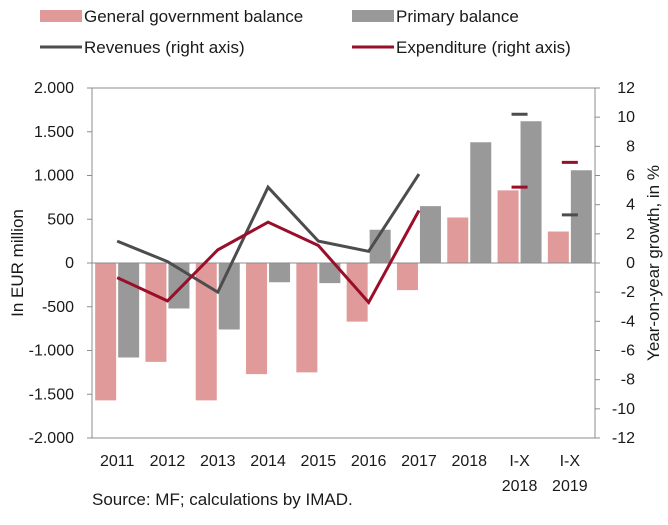  What do you see at coordinates (626, 88) in the screenshot?
I see `right-tick-label: 12` at bounding box center [626, 88].